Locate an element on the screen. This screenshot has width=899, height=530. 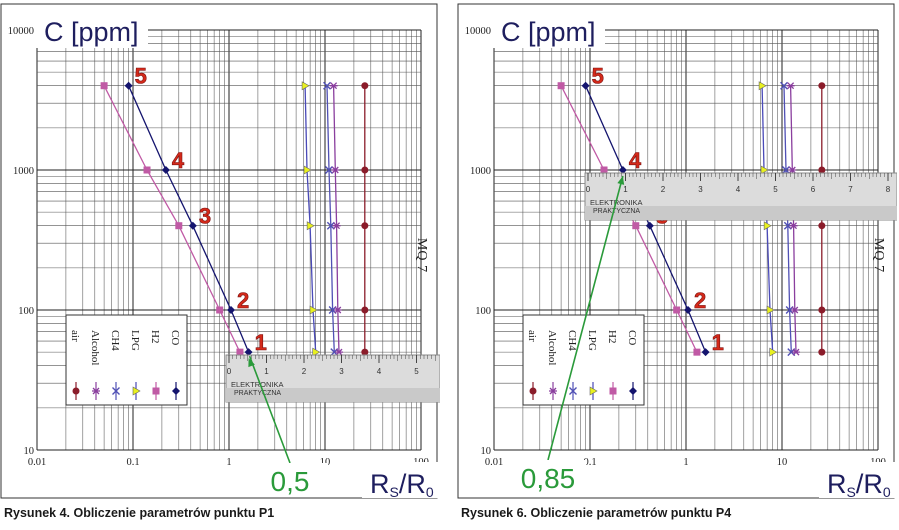
legend: air Alcohol CH4 LPG H2 CO is located at coordinates (126, 360).